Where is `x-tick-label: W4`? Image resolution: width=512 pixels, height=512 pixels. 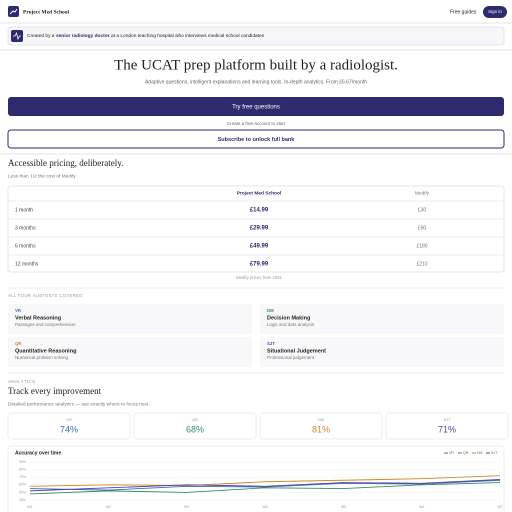 x-tick-label: W4 is located at coordinates (264, 507).